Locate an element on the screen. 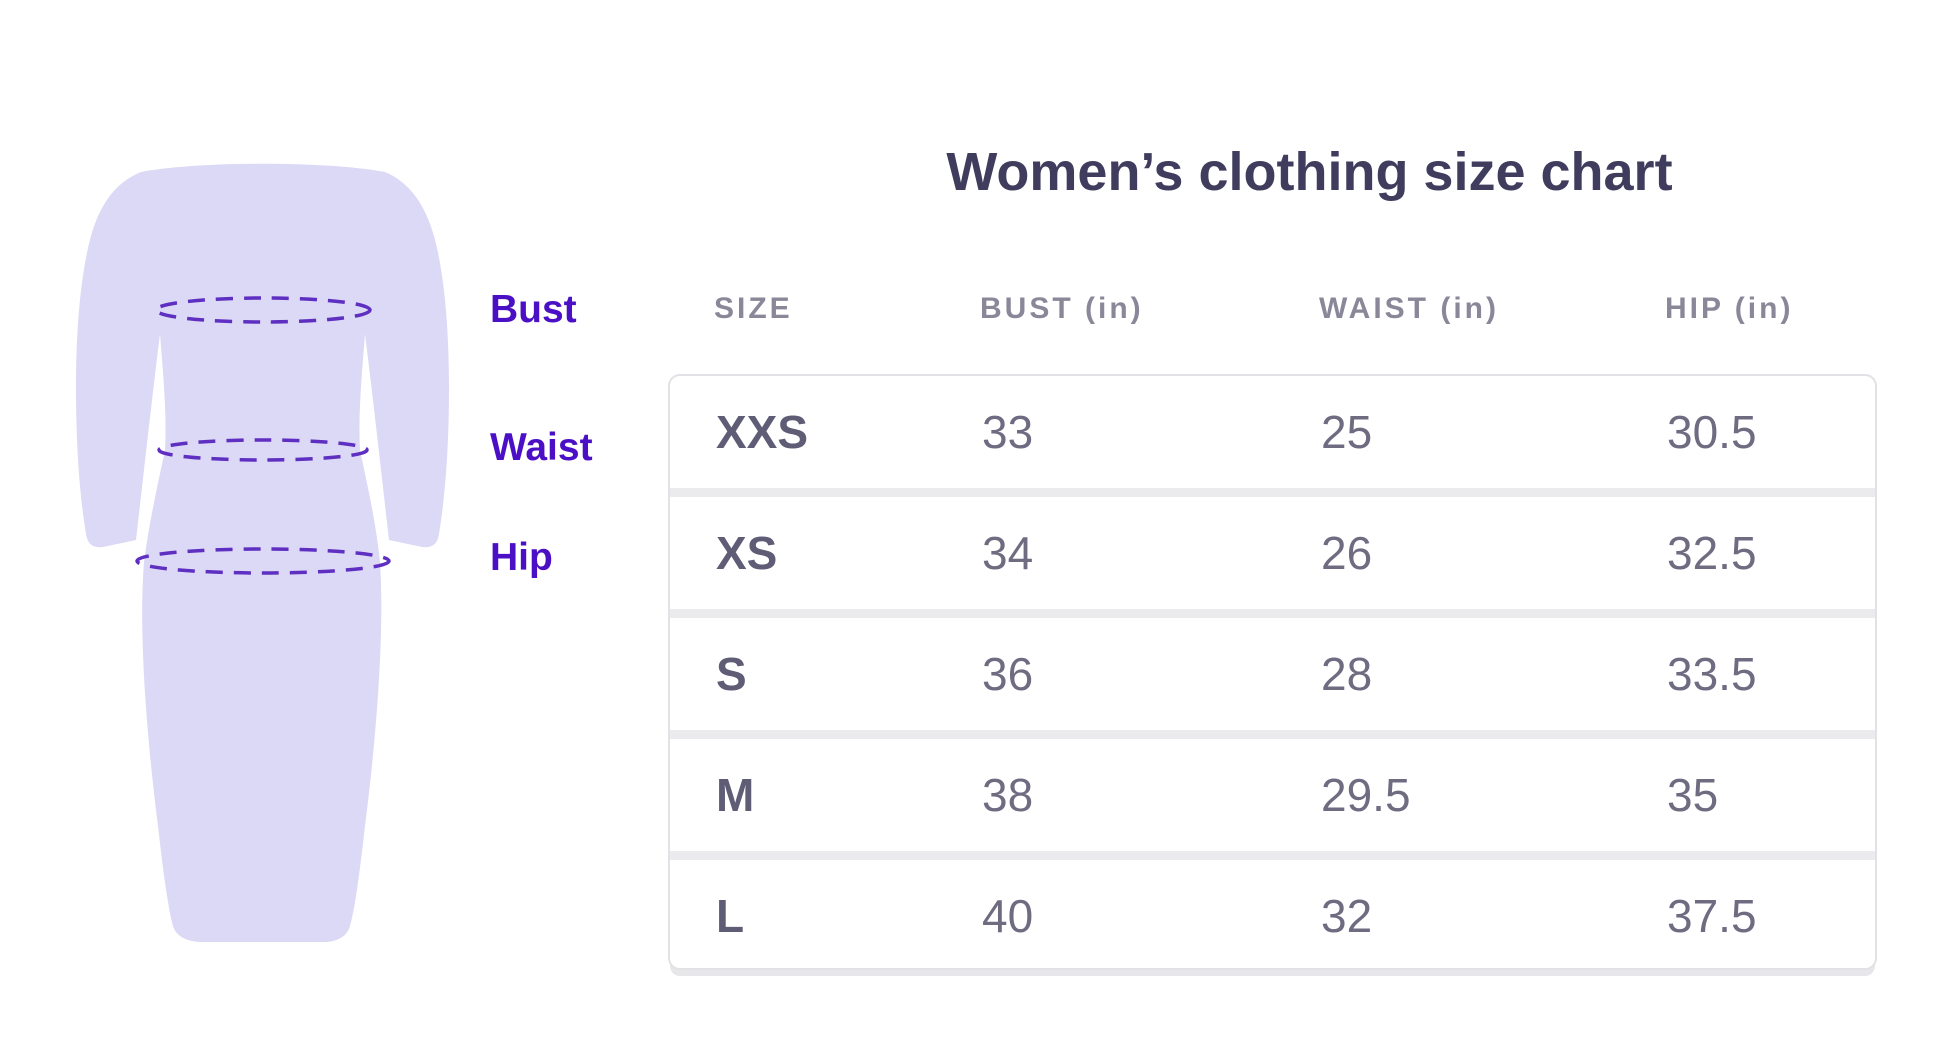 The image size is (1946, 1038). table-header-row: SIZE BUST (in) WAIST (in) HIP (in) is located at coordinates (1272, 309).